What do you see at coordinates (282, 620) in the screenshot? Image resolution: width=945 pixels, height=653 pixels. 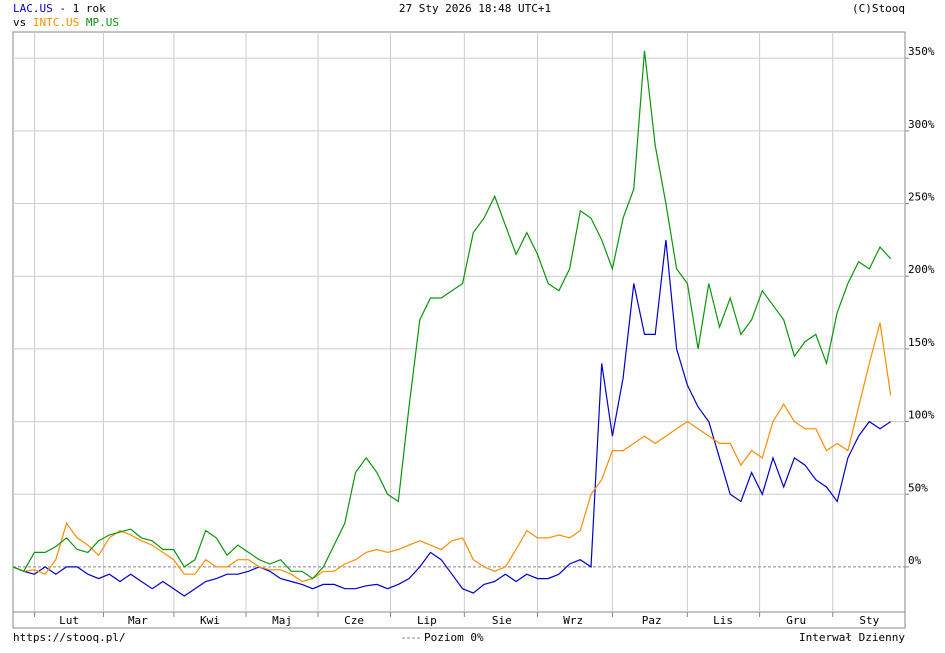 I see `x-tick-label: Maj` at bounding box center [282, 620].